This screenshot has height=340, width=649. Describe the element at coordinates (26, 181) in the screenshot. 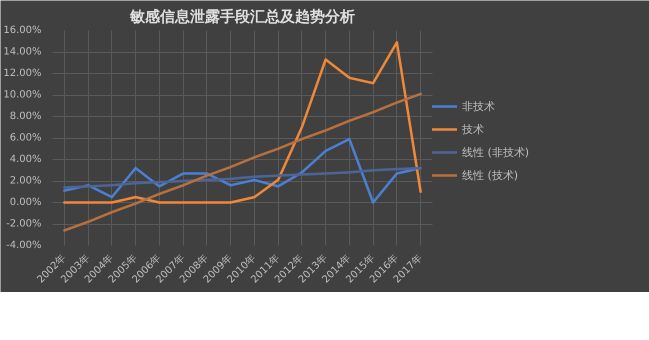

I see `y-tick-label: 2.00%` at that location.